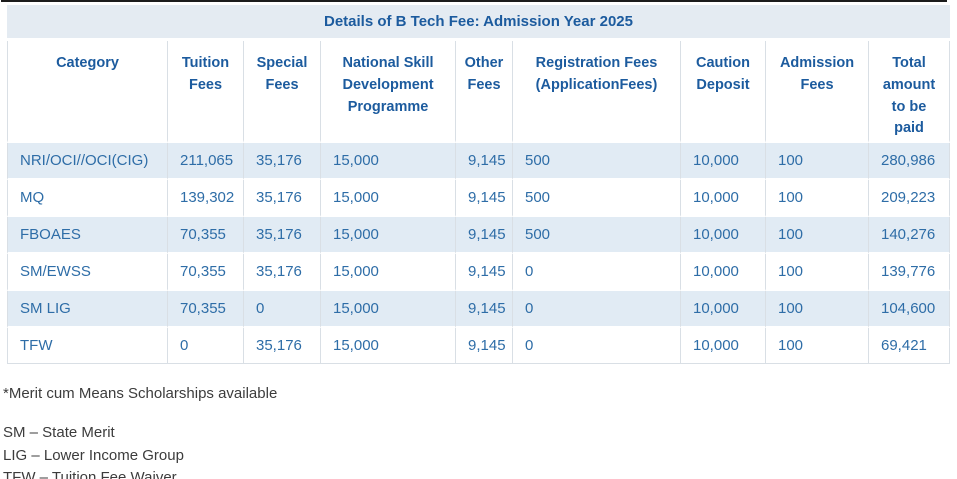 The image size is (957, 479). I want to click on cell-category: SM/EWSS, so click(87, 272).